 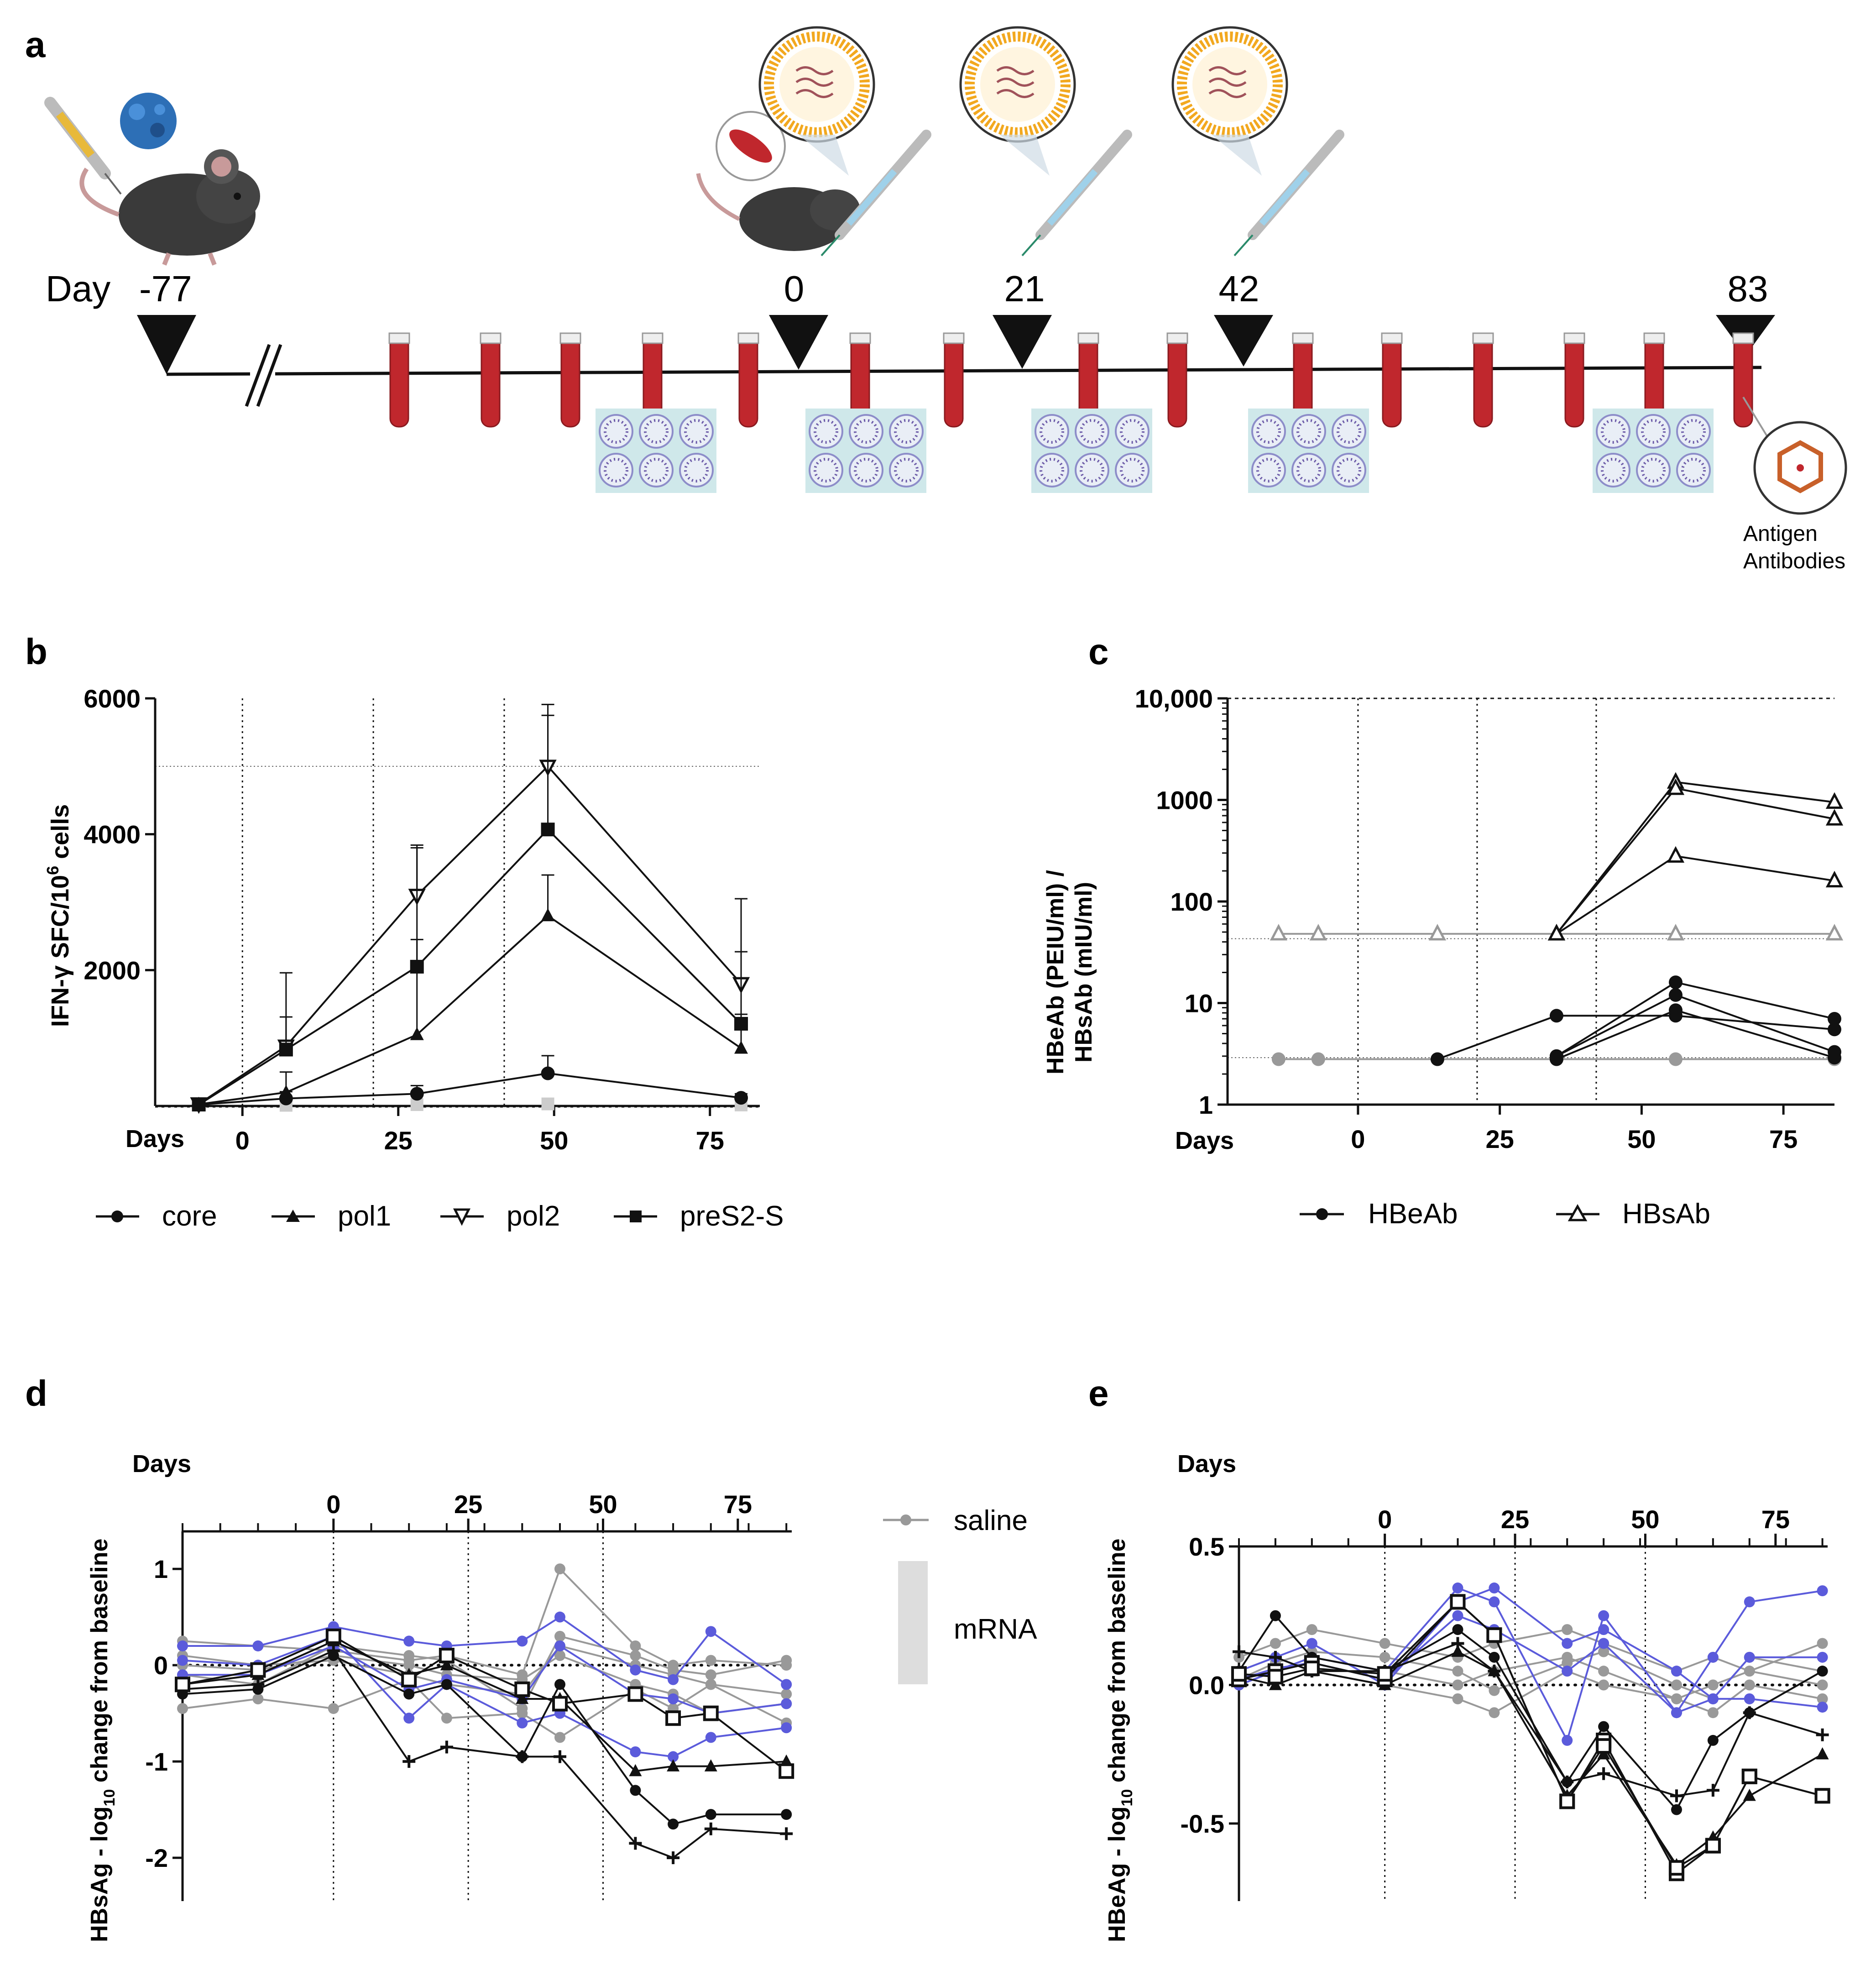 What do you see at coordinates (1051, 142) in the screenshot?
I see `lipid-nanoparticle-icons` at bounding box center [1051, 142].